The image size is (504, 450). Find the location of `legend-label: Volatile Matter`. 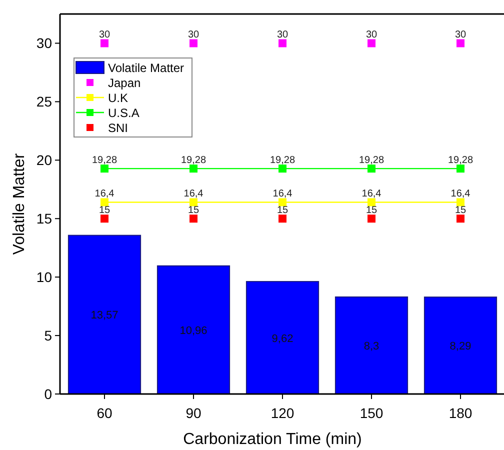

legend-label: Volatile Matter is located at coordinates (146, 68).